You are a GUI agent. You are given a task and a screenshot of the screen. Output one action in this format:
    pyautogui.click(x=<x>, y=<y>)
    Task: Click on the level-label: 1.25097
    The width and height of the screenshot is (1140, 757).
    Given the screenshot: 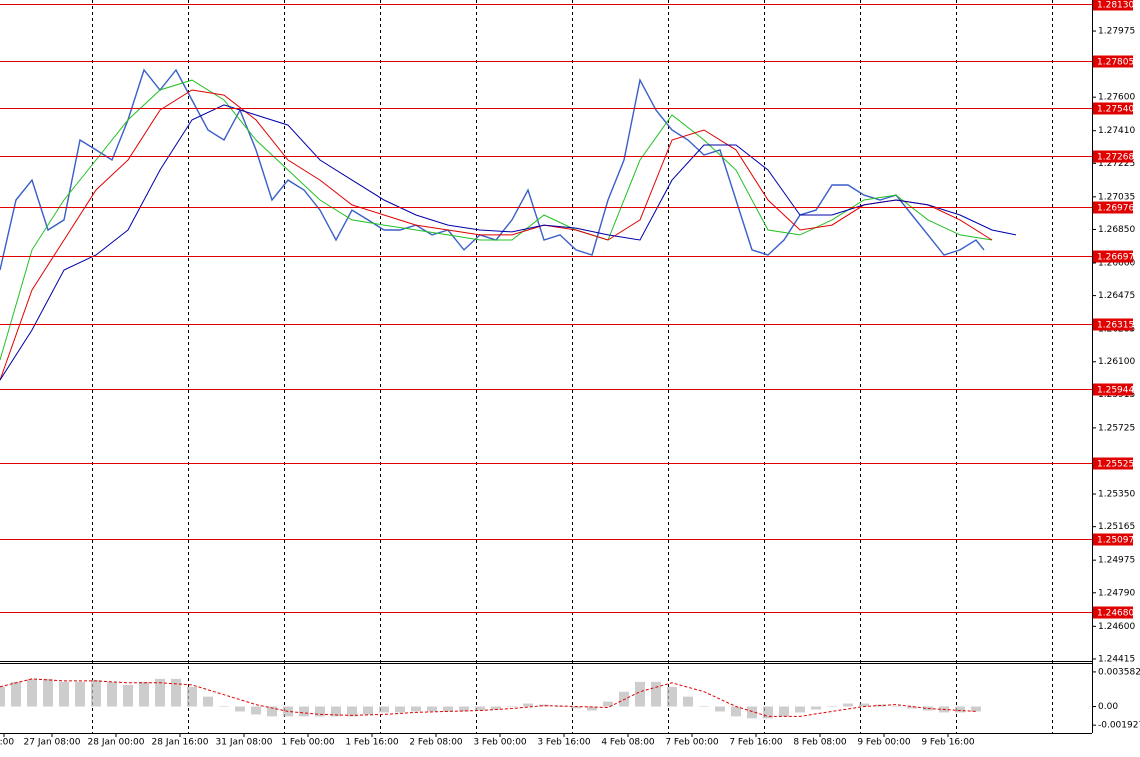 What is the action you would take?
    pyautogui.click(x=1115, y=541)
    